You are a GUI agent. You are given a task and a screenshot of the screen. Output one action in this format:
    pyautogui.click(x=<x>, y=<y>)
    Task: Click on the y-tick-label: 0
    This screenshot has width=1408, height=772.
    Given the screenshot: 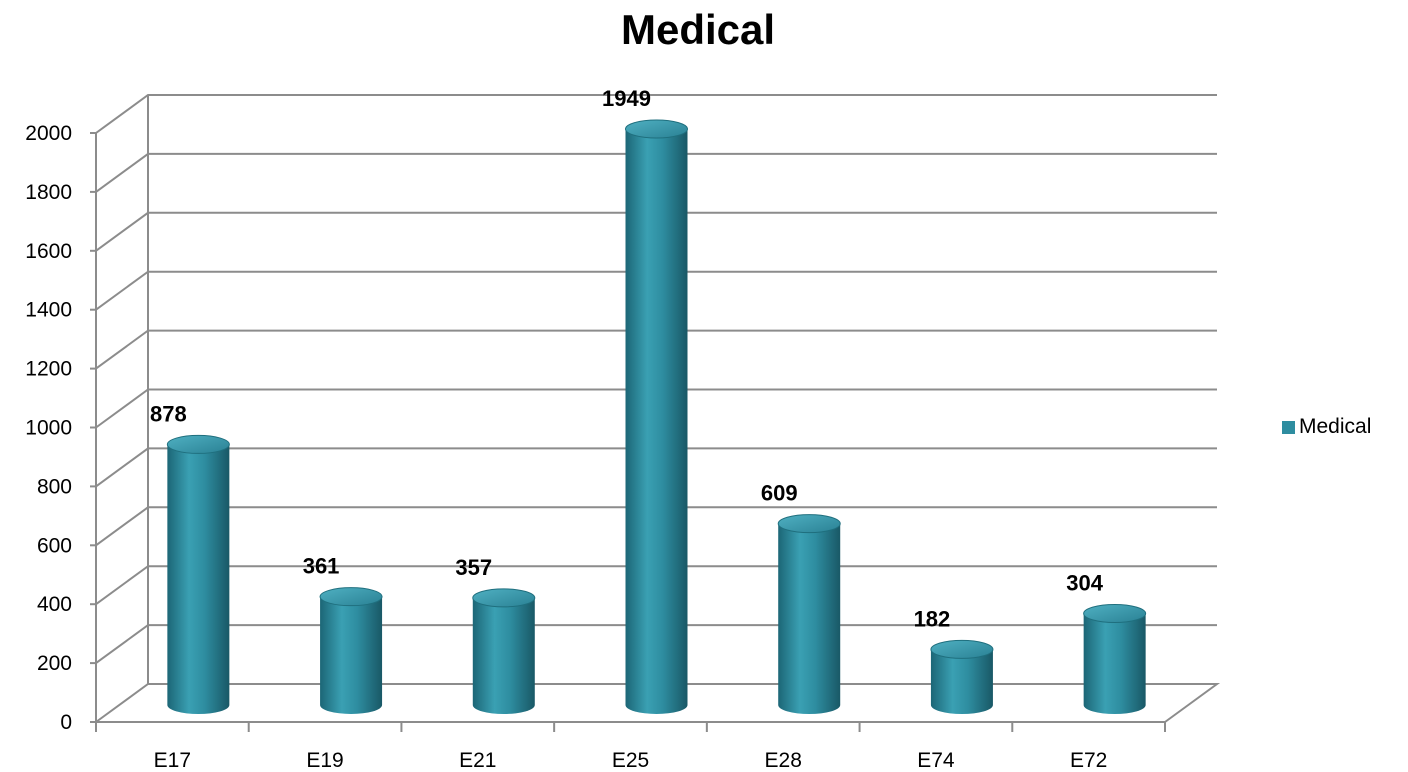 What is the action you would take?
    pyautogui.click(x=66, y=722)
    